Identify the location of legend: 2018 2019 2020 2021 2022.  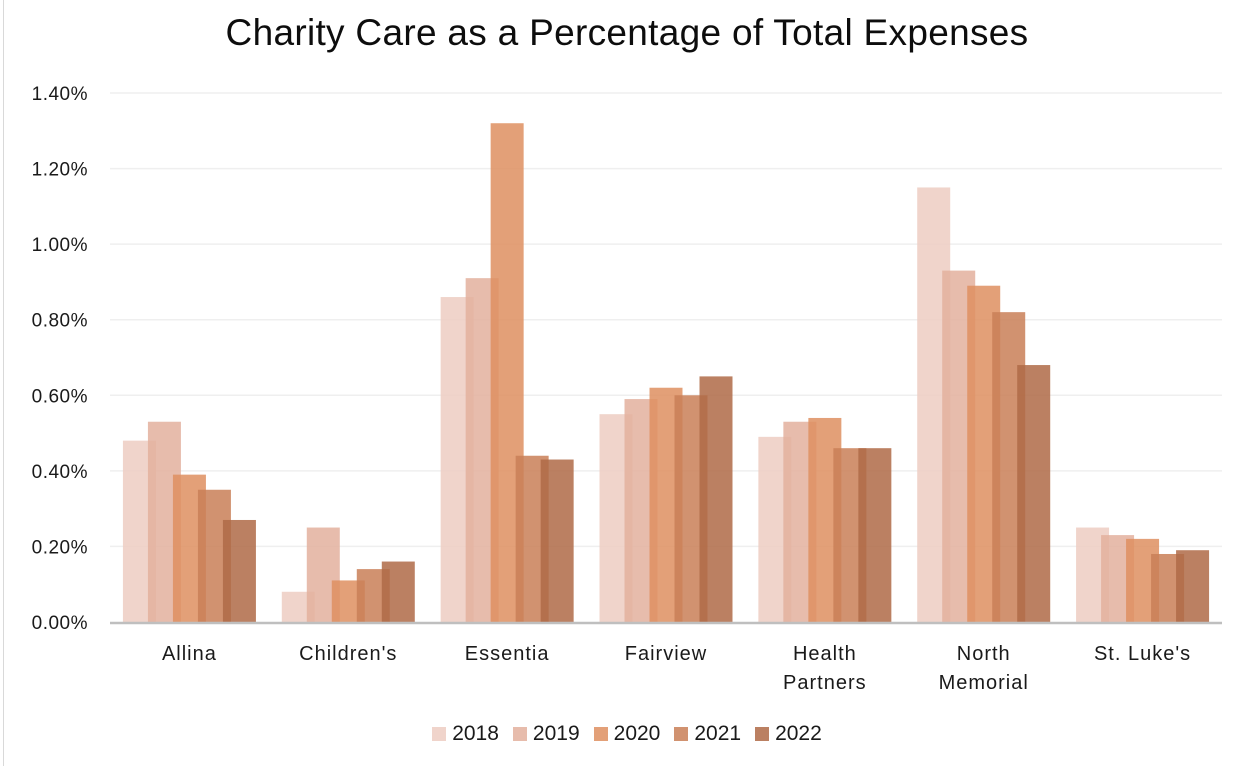
(620, 734).